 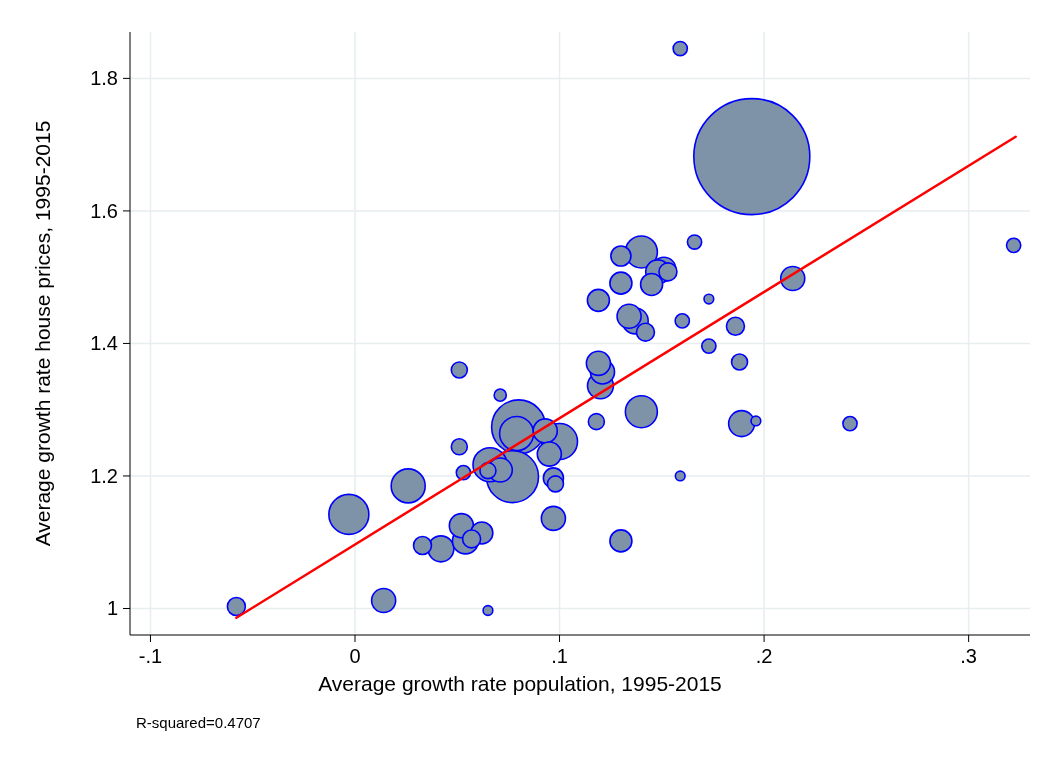 What do you see at coordinates (104, 78) in the screenshot?
I see `y-tick-label: 1.8` at bounding box center [104, 78].